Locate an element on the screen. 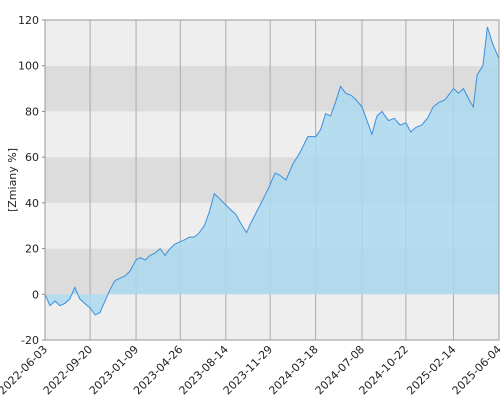  y-tick-label: 40 is located at coordinates (32, 203).